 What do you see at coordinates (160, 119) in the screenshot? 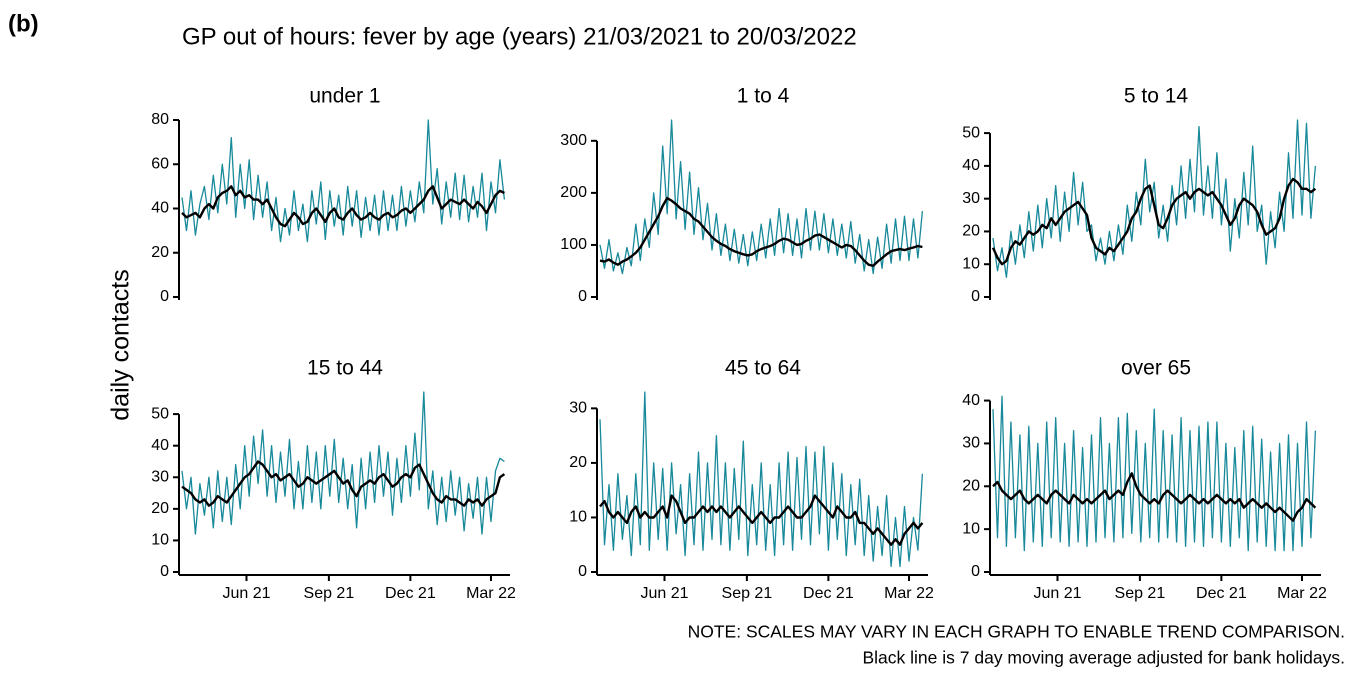
I see `y-tick-label: 80` at bounding box center [160, 119].